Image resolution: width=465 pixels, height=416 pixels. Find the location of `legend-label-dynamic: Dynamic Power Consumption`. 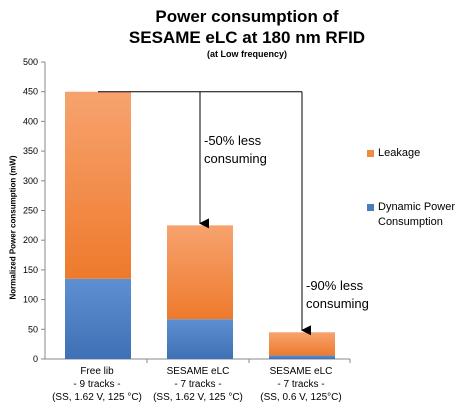

legend-label-dynamic: Dynamic Power Consumption is located at coordinates (417, 214).